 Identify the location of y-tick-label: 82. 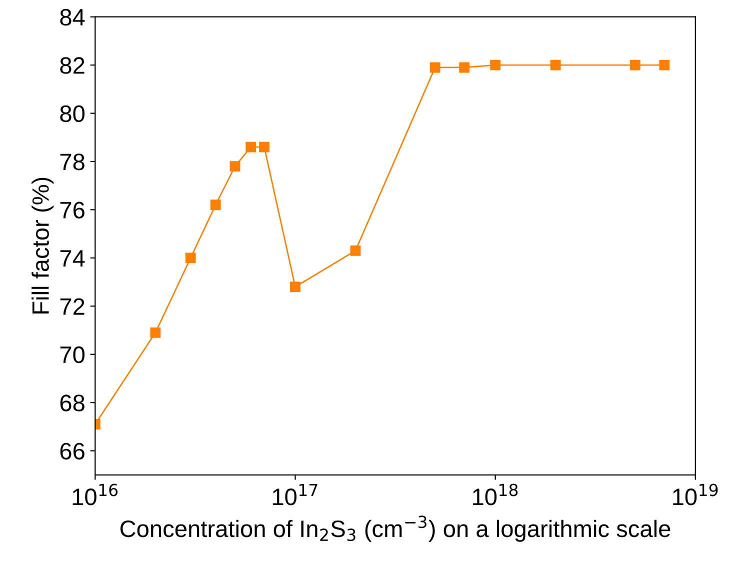
(72, 65).